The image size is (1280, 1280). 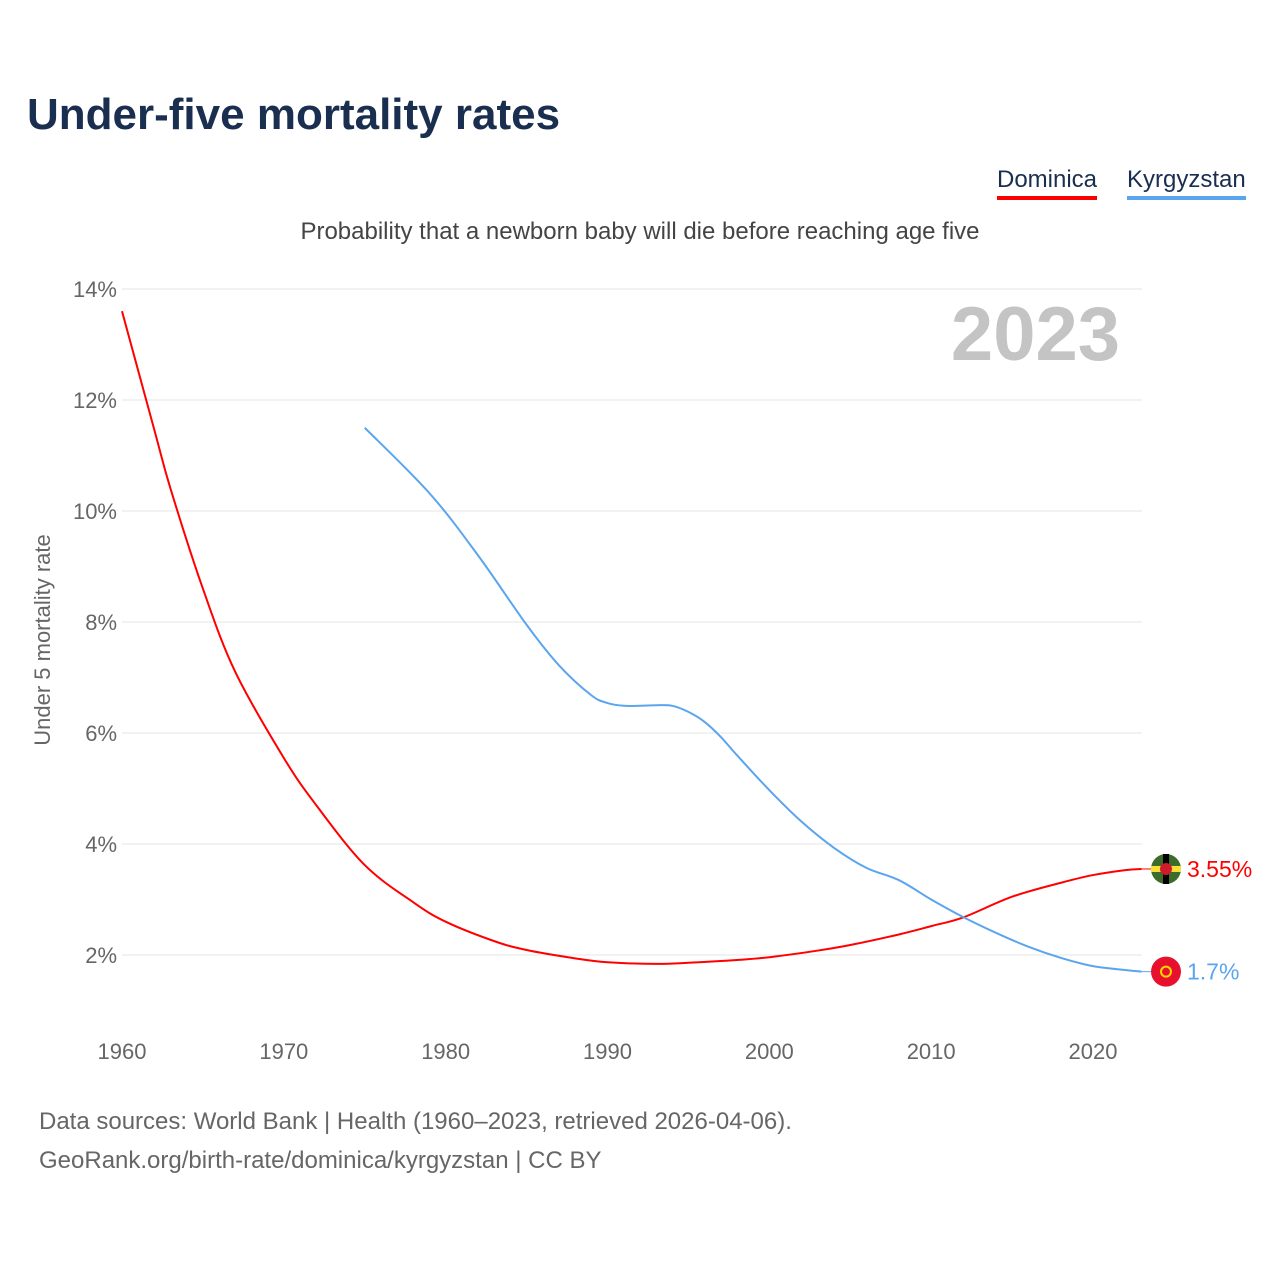 I want to click on x-tick-label: 1980, so click(x=445, y=1051).